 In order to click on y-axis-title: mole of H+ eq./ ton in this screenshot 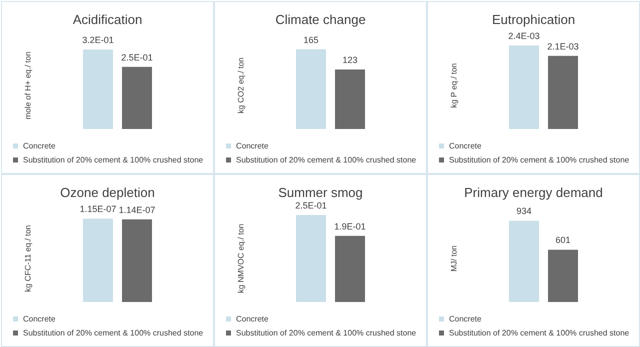, I will do `click(28, 86)`.